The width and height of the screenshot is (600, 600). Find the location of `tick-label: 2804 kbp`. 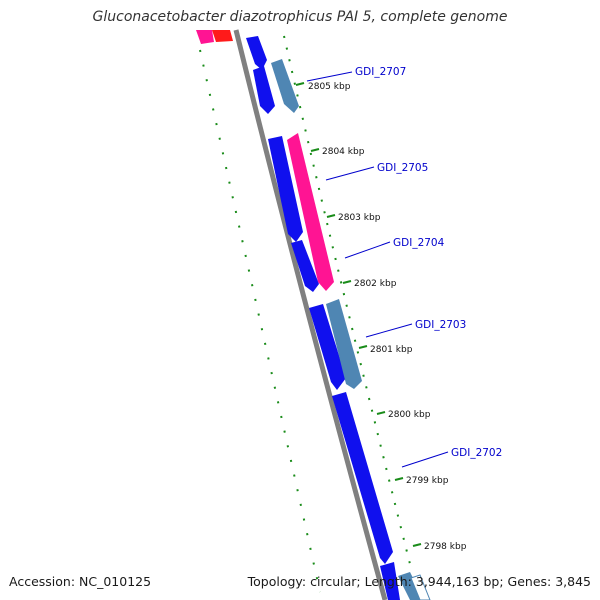

tick-label: 2804 kbp is located at coordinates (343, 152).